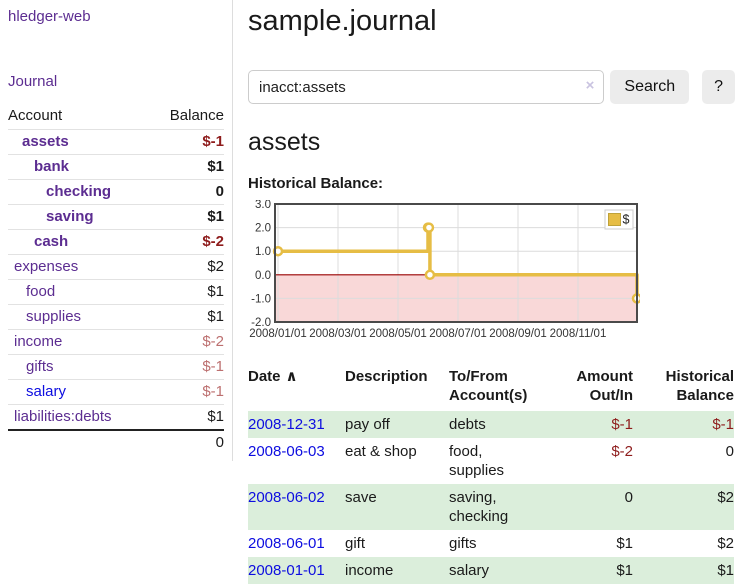 Image resolution: width=742 pixels, height=584 pixels. Describe the element at coordinates (273, 376) in the screenshot. I see `register-header-date: Date ∧` at that location.